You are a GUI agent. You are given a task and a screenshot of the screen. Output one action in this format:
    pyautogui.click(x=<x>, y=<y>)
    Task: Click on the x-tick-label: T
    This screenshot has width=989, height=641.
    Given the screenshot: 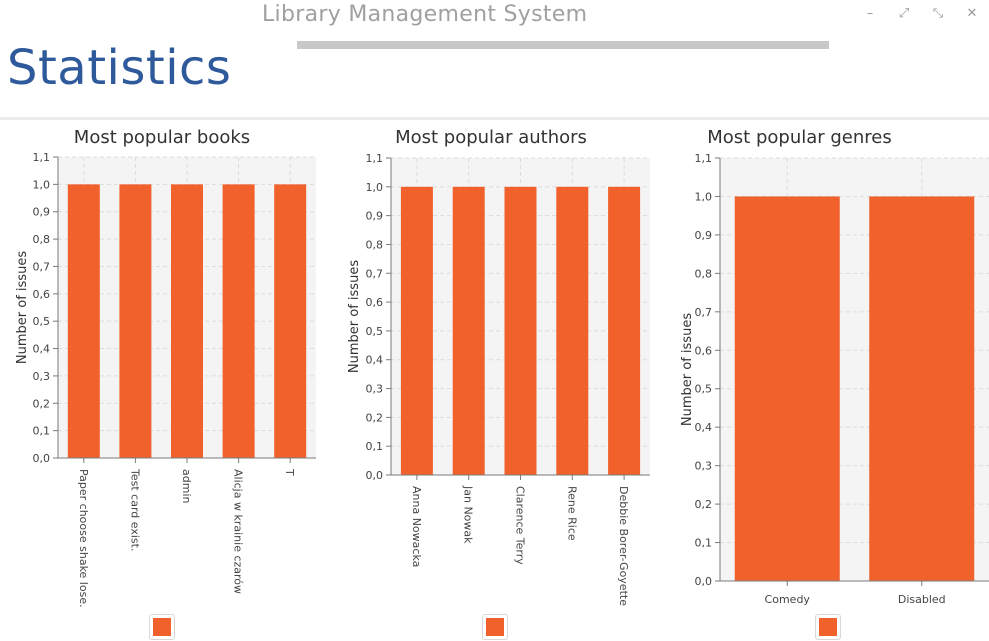 What is the action you would take?
    pyautogui.click(x=289, y=472)
    